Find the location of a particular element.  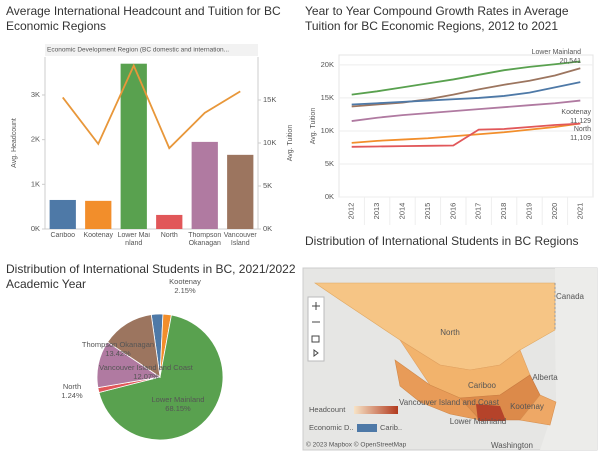

y2-axis-title: Avg. Tuition is located at coordinates (290, 143).